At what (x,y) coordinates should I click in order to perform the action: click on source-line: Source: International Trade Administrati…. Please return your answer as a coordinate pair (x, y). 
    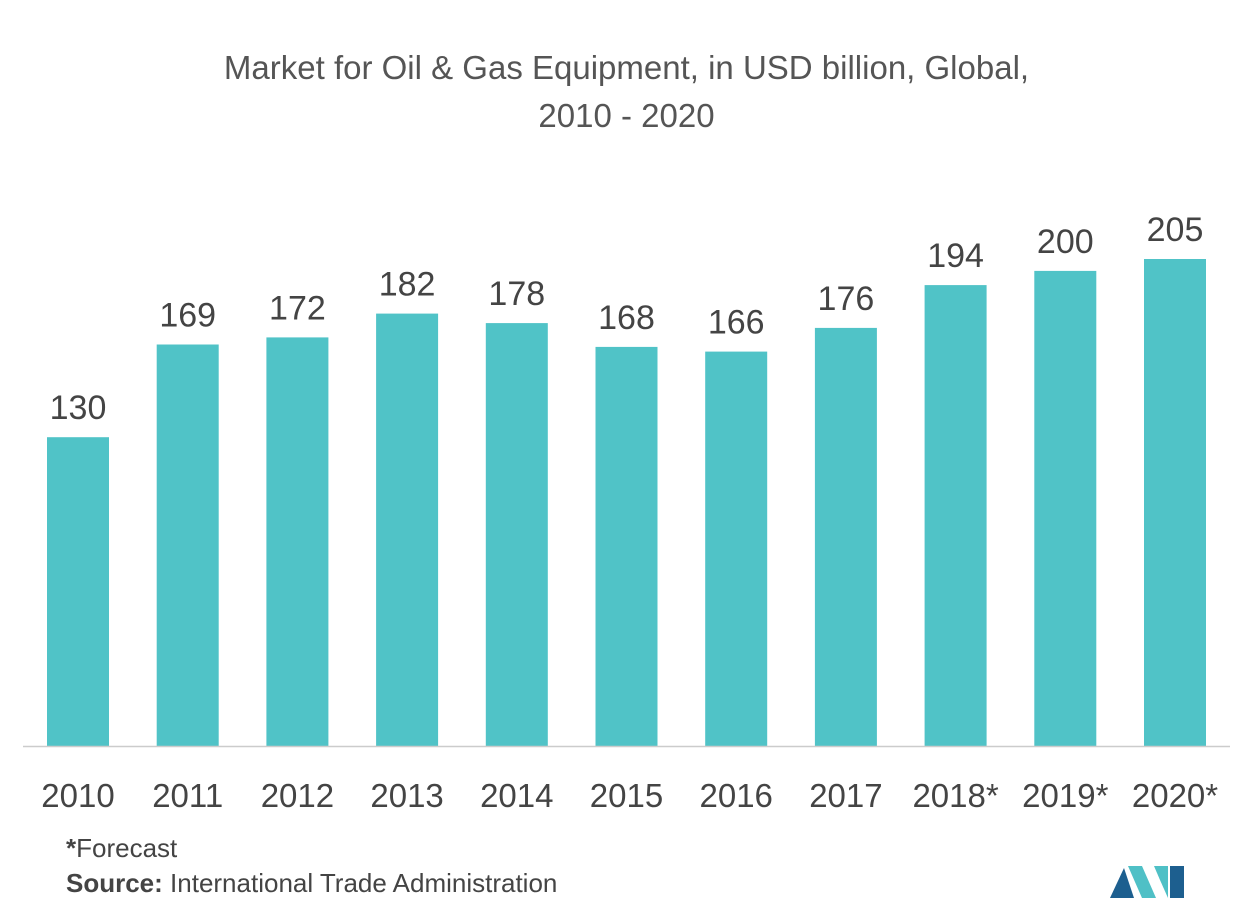
    Looking at the image, I should click on (311, 883).